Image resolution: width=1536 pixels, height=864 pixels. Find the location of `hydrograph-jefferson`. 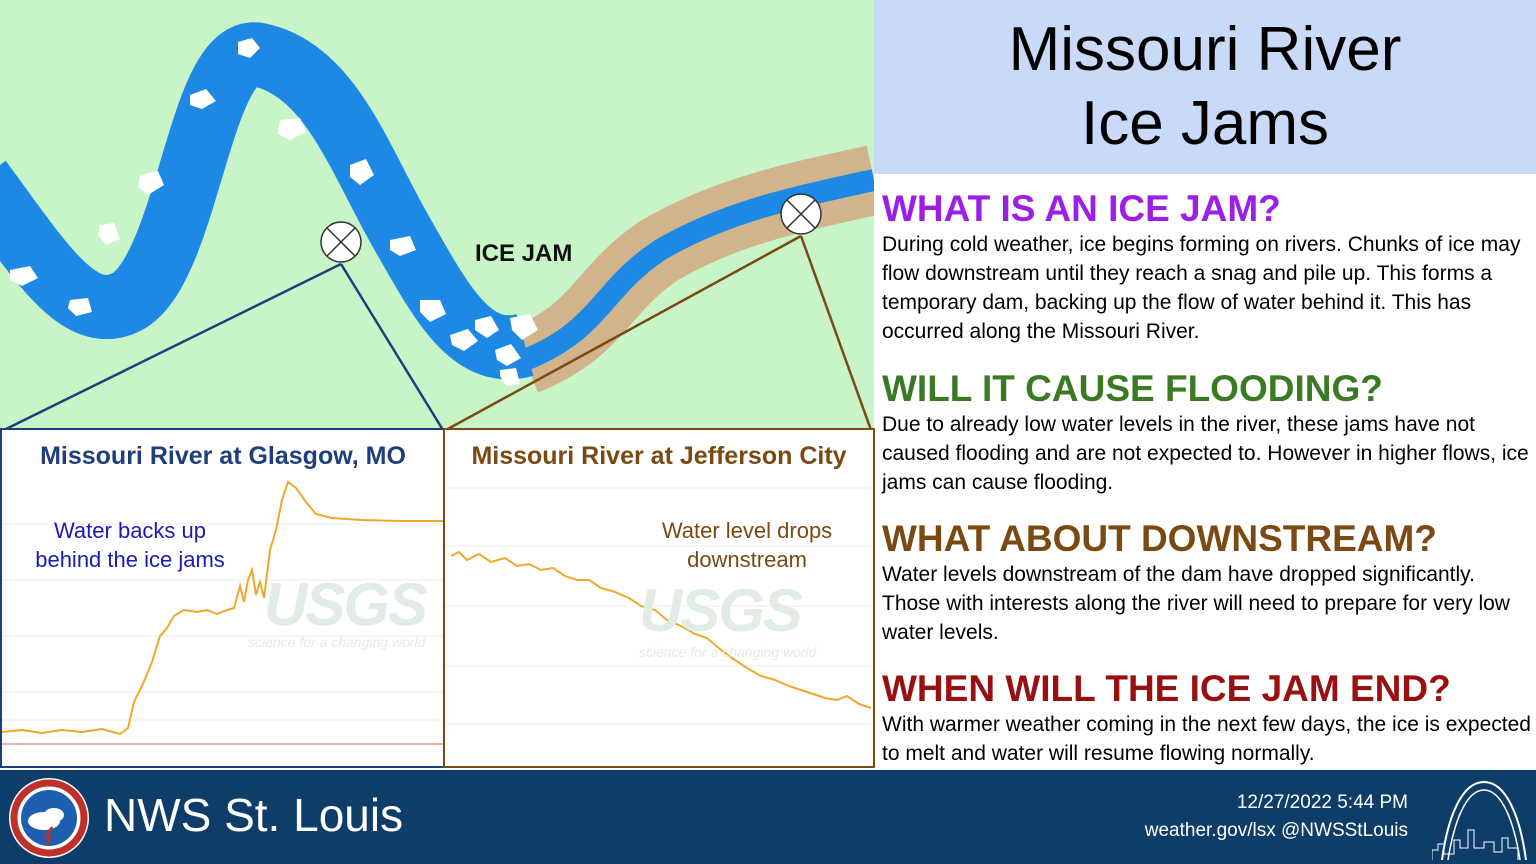

hydrograph-jefferson is located at coordinates (659, 606).